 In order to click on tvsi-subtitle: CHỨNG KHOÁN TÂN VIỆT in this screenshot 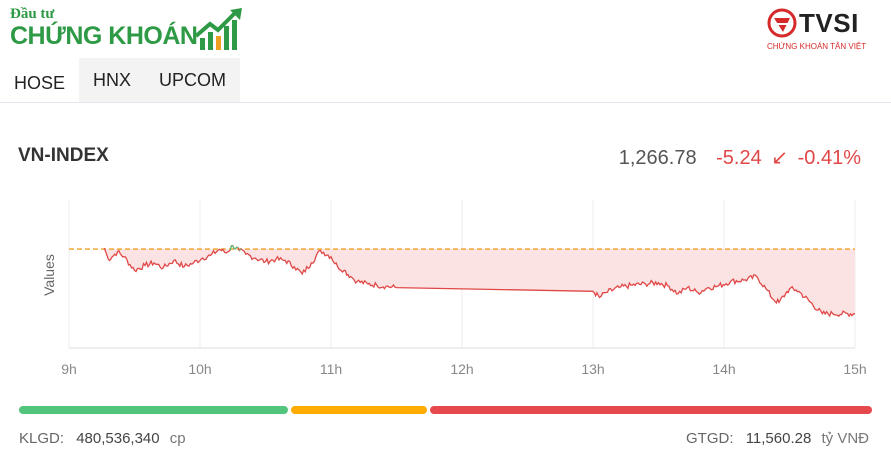, I will do `click(817, 46)`.